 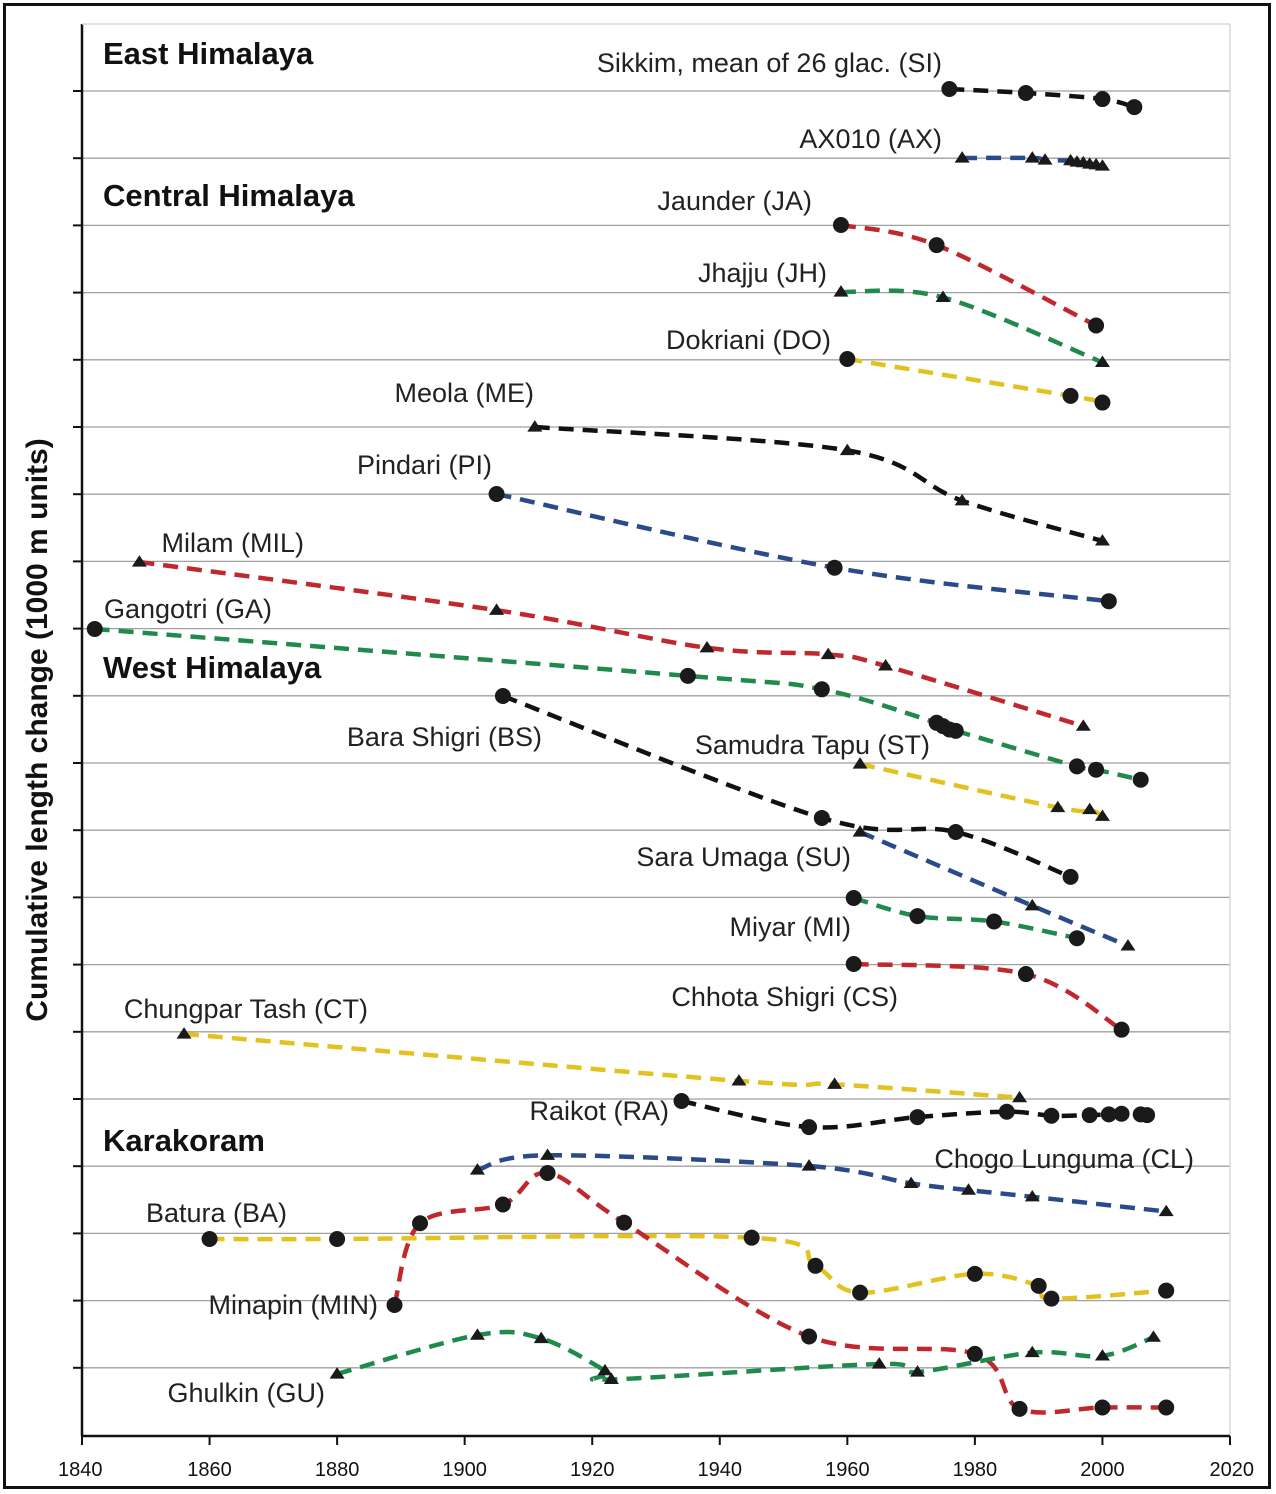 I want to click on series-label: Miyar (MI), so click(x=790, y=927).